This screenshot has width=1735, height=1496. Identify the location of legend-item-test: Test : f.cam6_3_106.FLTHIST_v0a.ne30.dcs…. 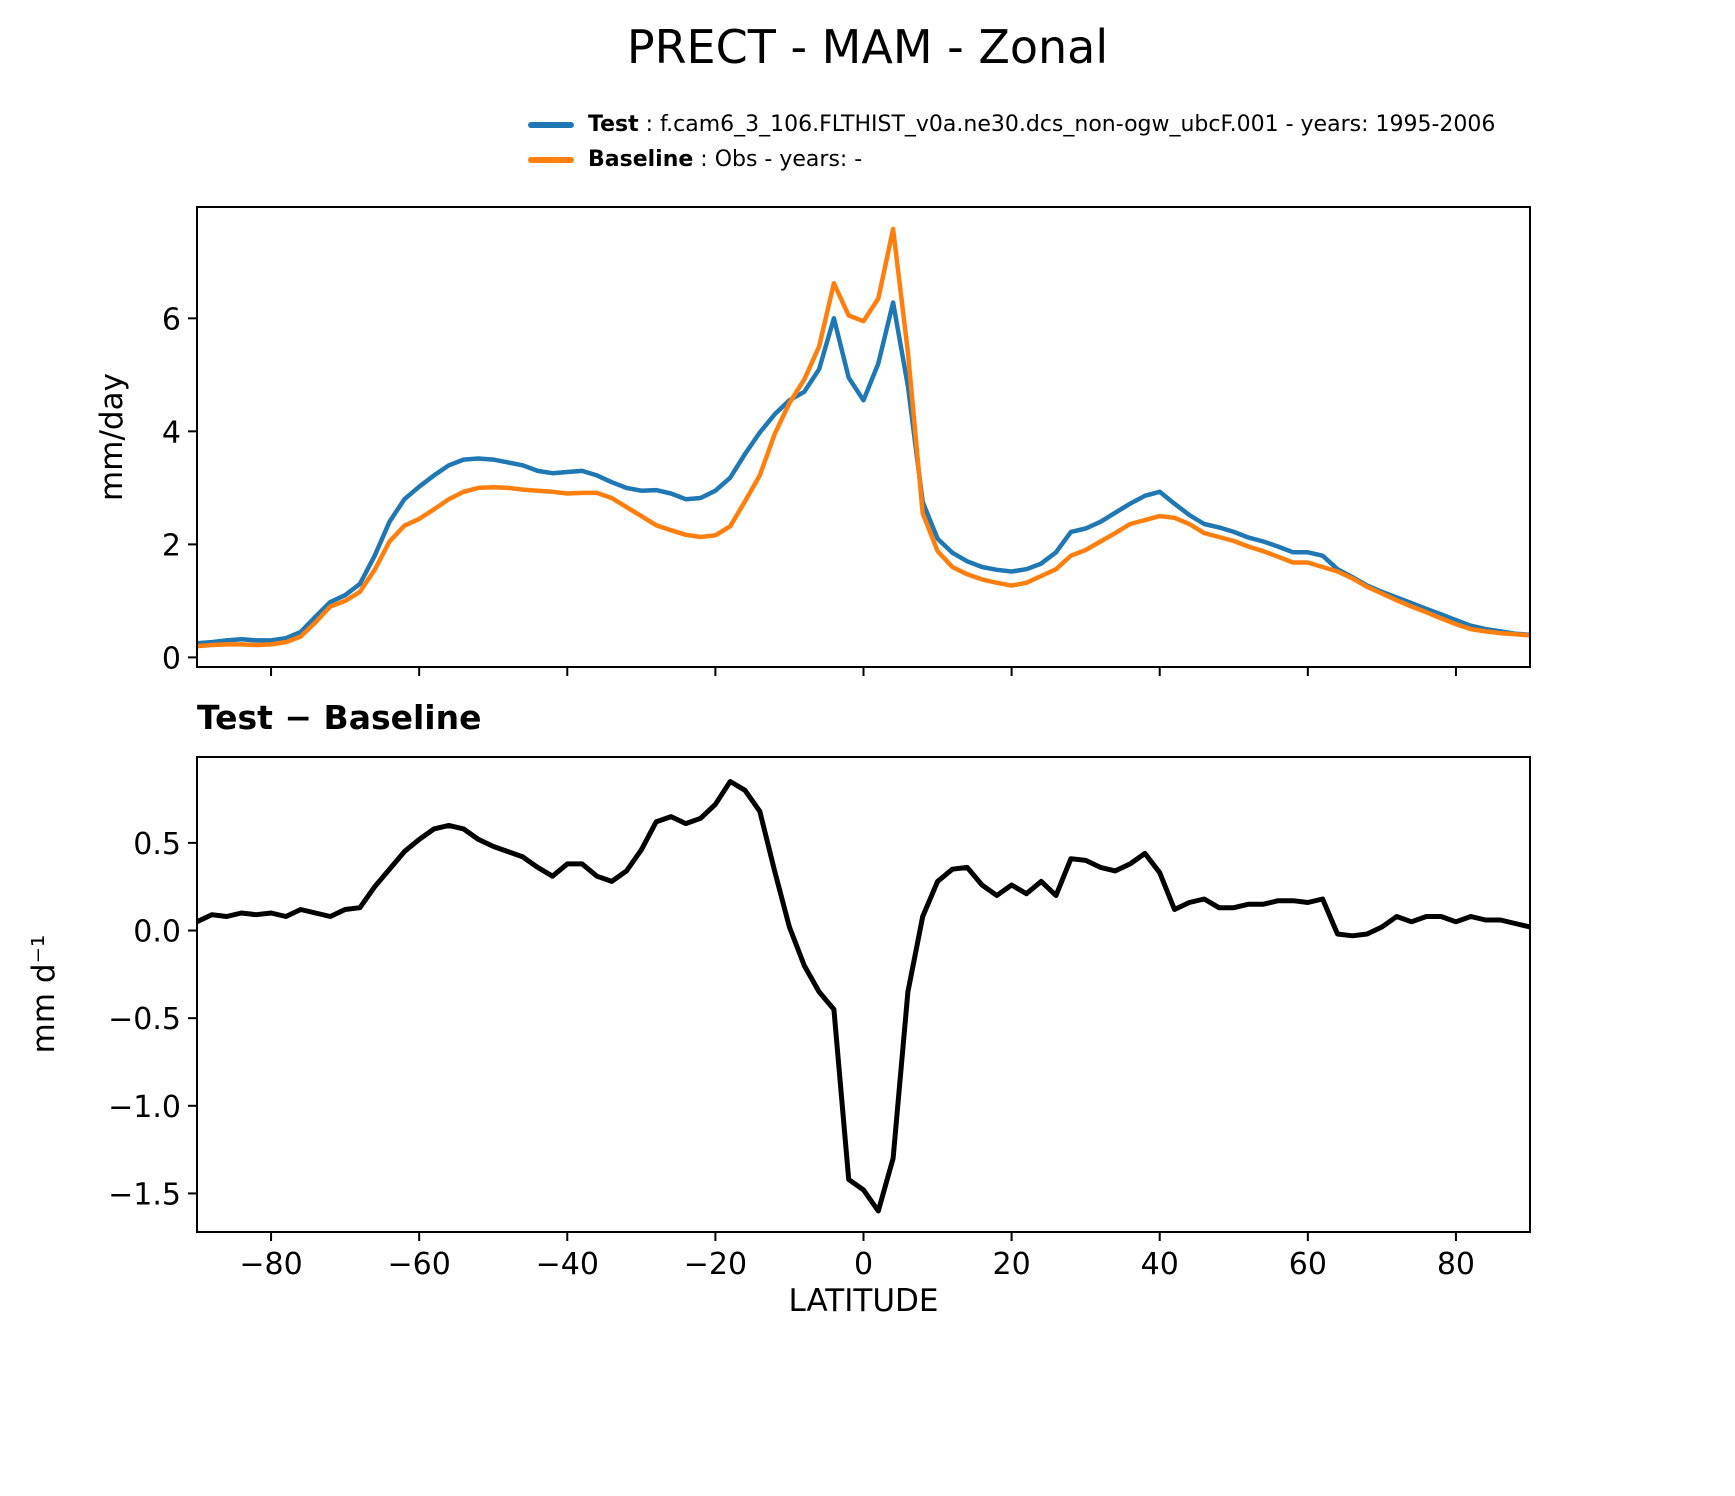
(1011, 124).